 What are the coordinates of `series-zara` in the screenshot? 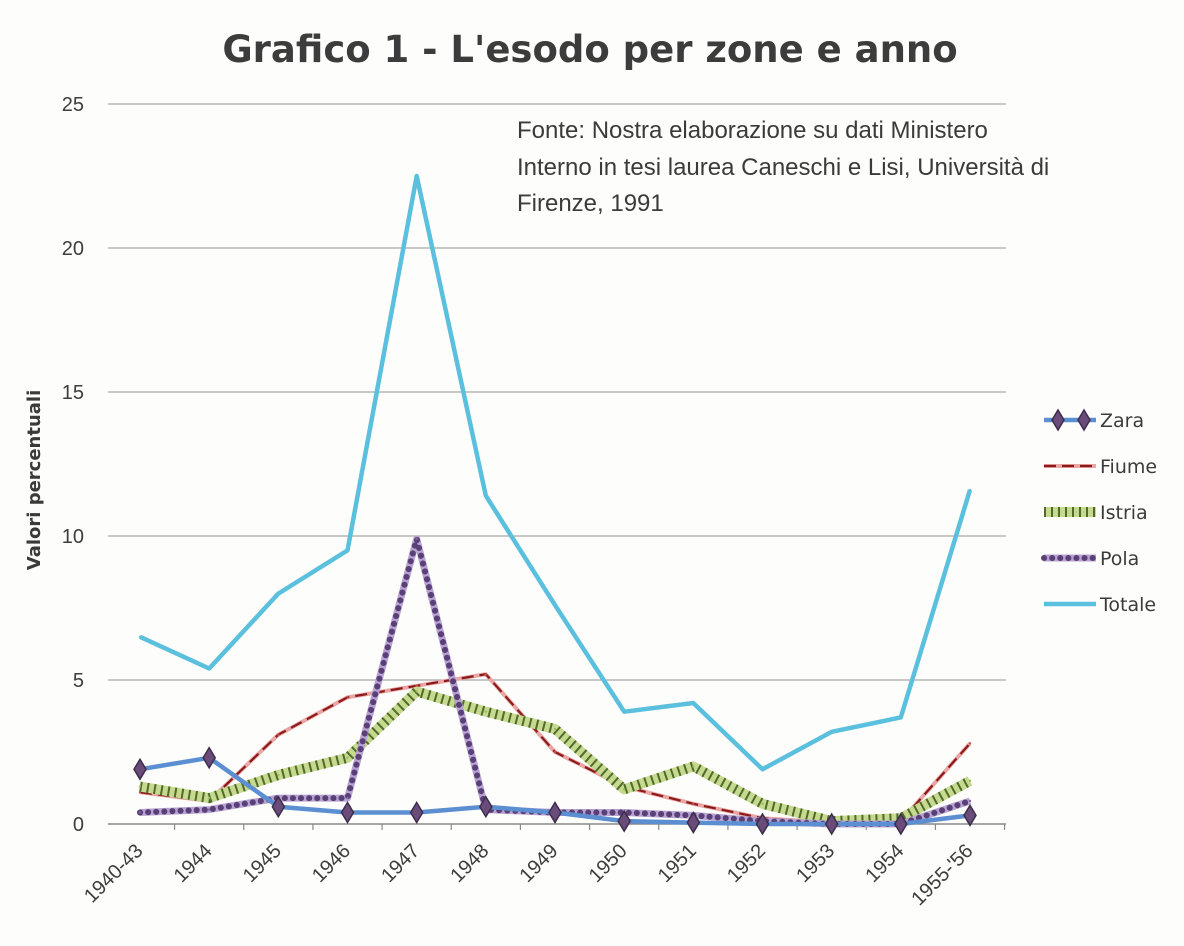 It's located at (555, 791).